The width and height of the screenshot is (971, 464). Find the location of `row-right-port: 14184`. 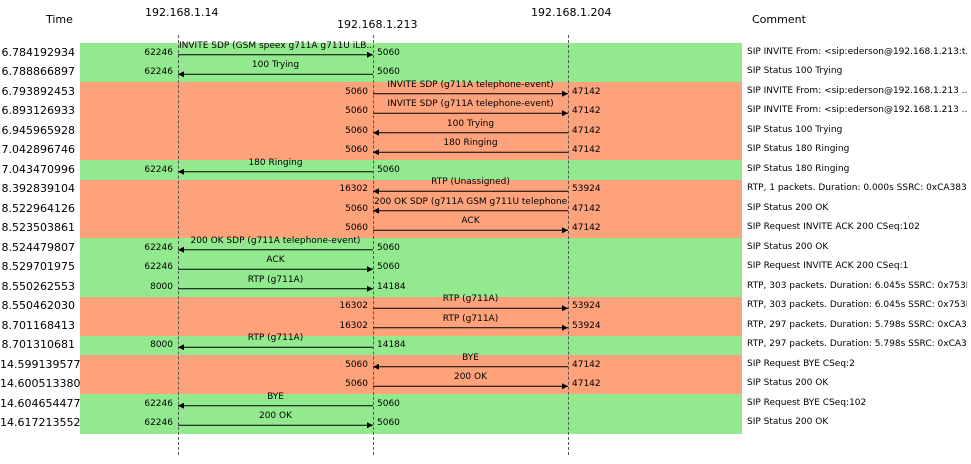

row-right-port: 14184 is located at coordinates (391, 345).